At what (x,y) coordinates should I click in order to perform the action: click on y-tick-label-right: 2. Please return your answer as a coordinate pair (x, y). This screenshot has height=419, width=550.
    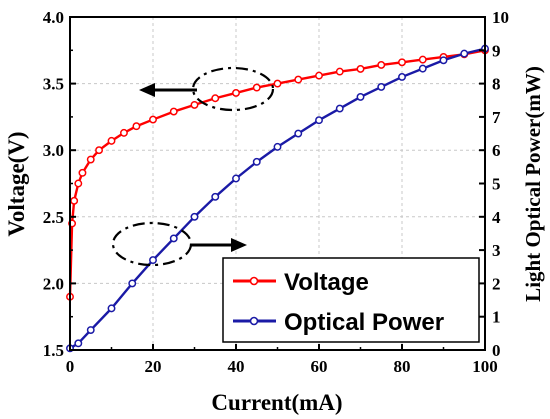
    Looking at the image, I should click on (496, 283).